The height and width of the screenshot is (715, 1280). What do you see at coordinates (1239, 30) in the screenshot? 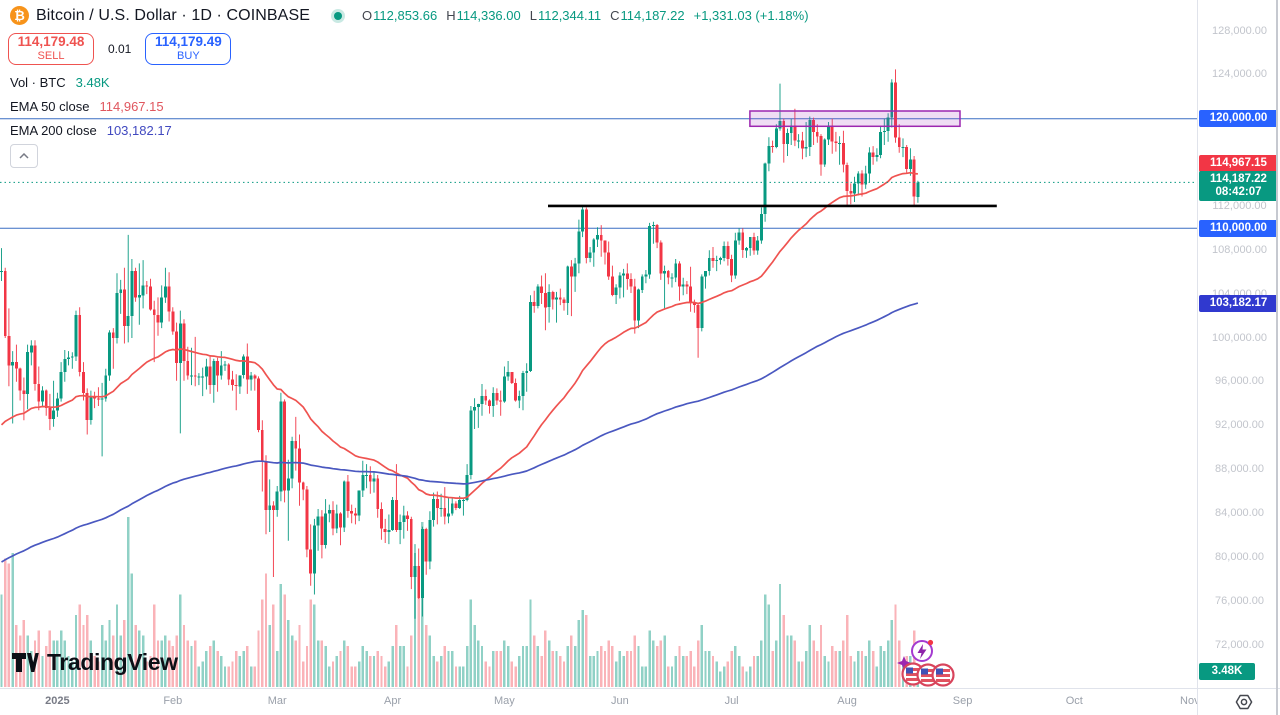
I see `price-tick-label: 128,000.00` at bounding box center [1239, 30].